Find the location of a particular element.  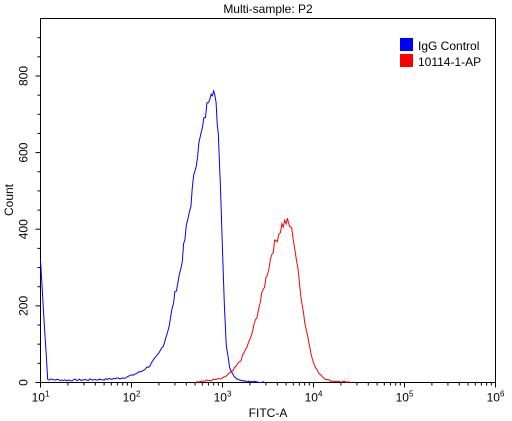

y-tick-label: 0 is located at coordinates (24, 382).